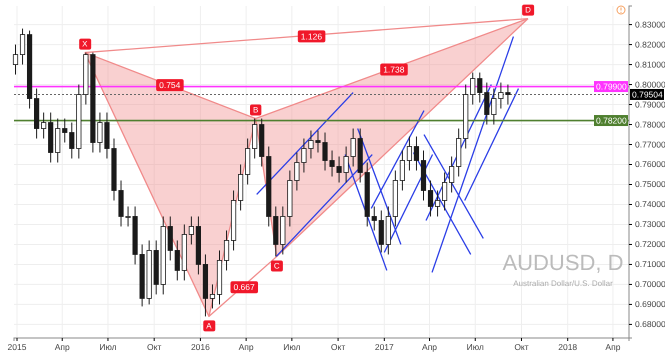 The width and height of the screenshot is (665, 354). Describe the element at coordinates (568, 347) in the screenshot. I see `x-tick-label: 2018` at that location.